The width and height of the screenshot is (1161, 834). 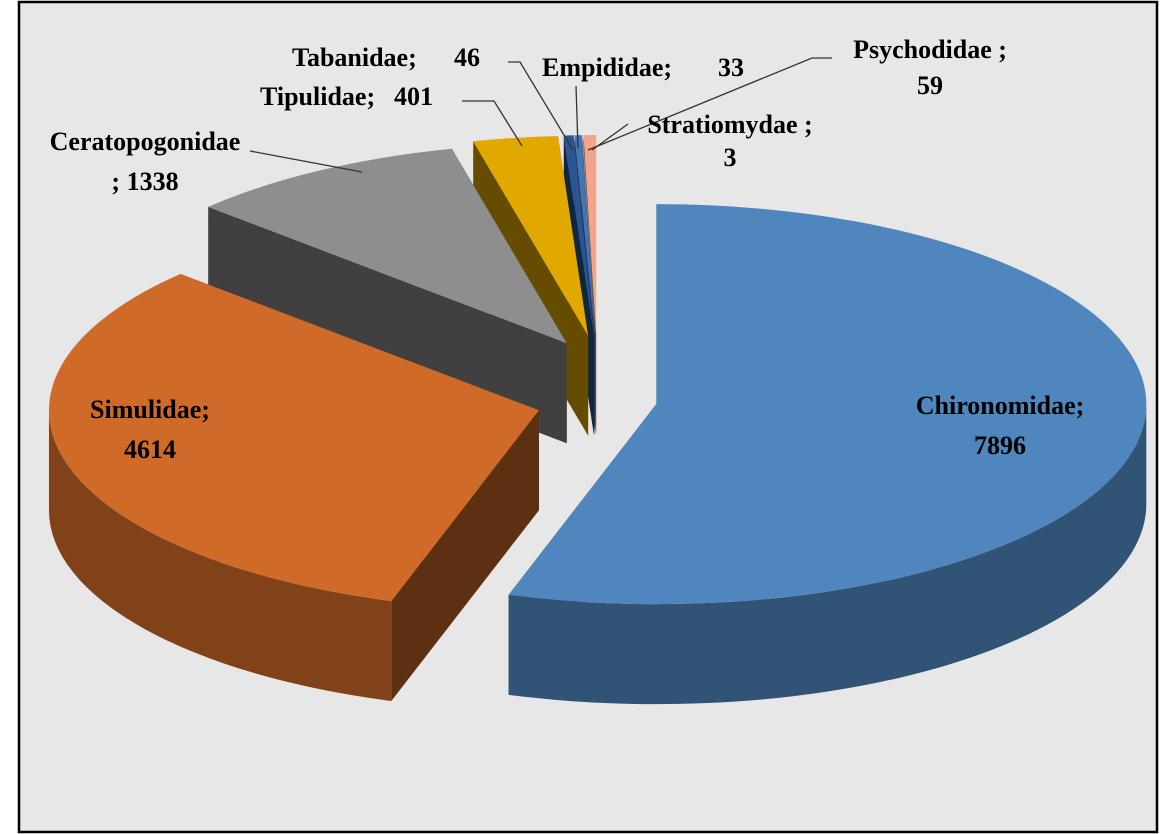 What do you see at coordinates (150, 449) in the screenshot?
I see `data-label-value: 4614` at bounding box center [150, 449].